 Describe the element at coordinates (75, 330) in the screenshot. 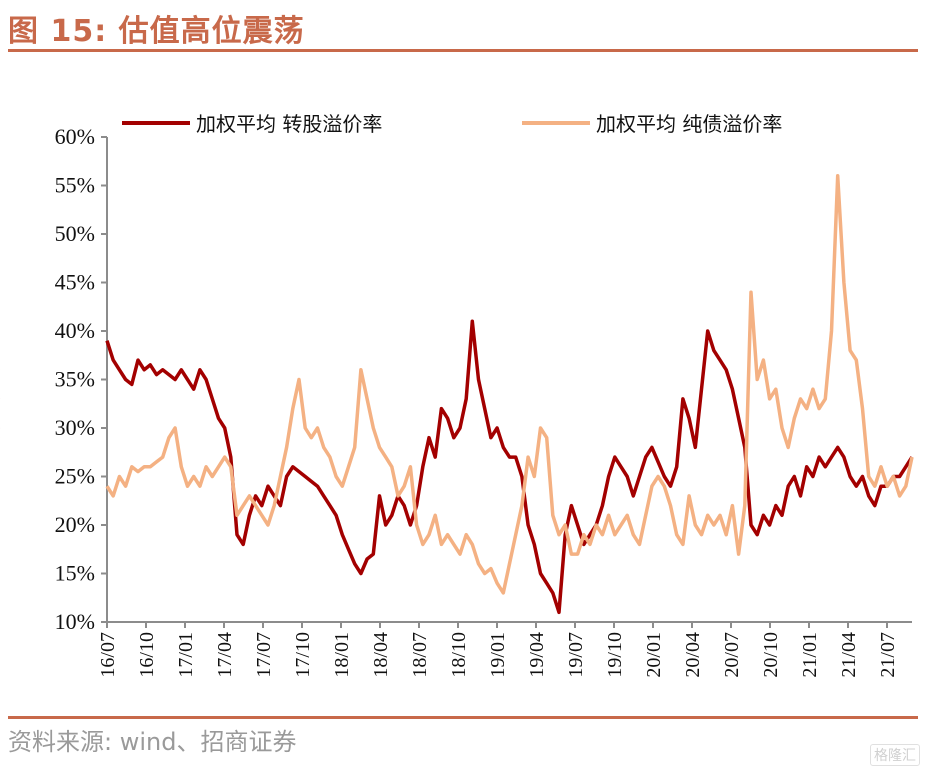

I see `y-tick-label: 40%` at that location.